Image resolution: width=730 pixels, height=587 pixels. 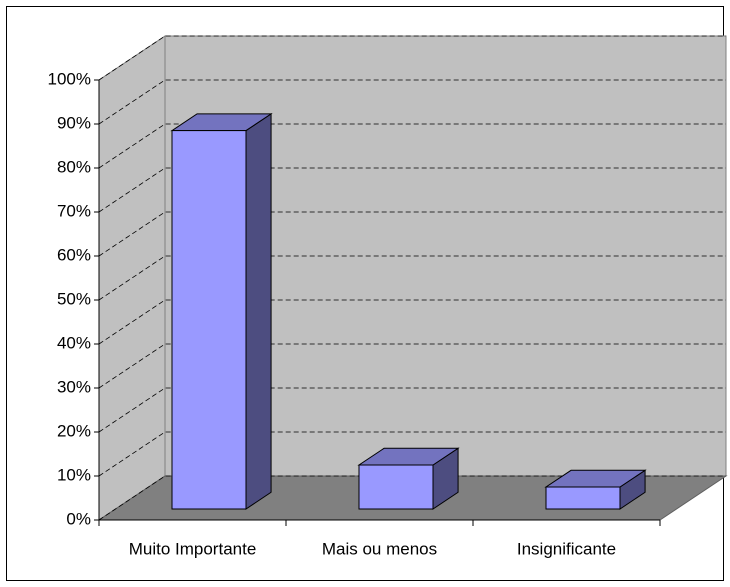 I want to click on y-tick-label: 50%, so click(x=74, y=298).